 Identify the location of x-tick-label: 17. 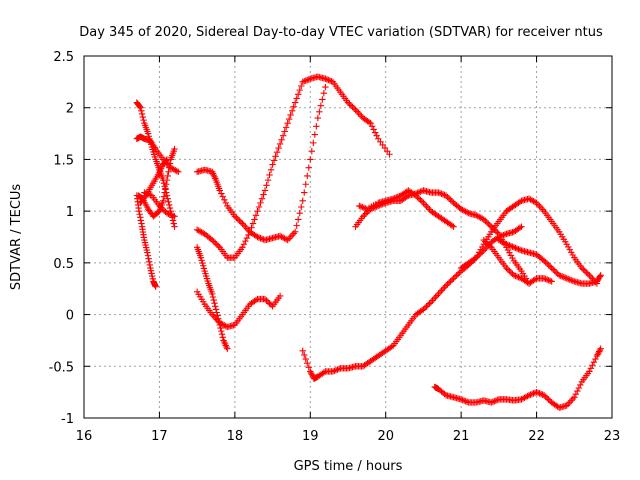
(159, 436).